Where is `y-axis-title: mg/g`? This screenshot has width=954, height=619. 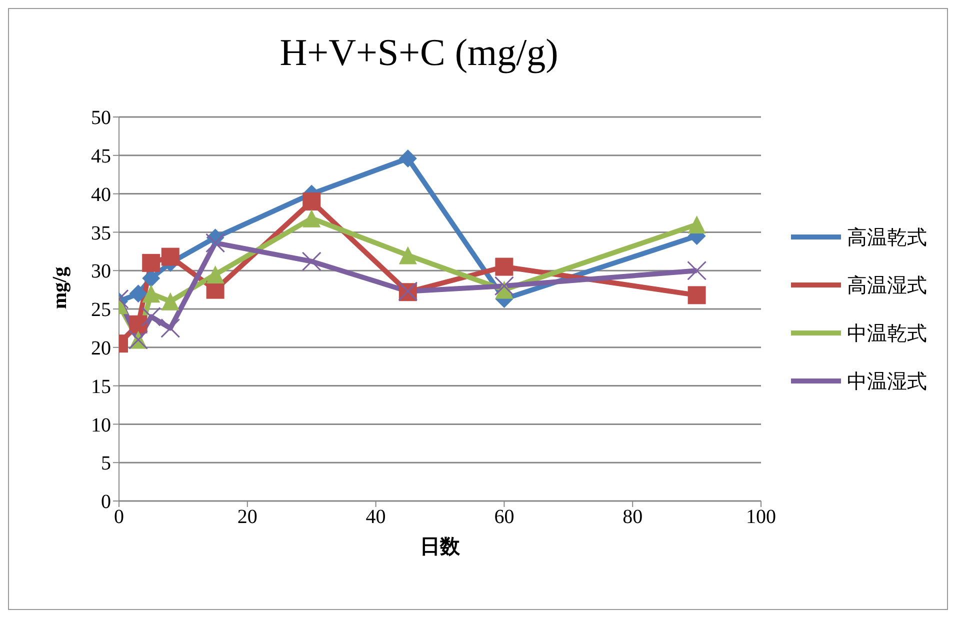
y-axis-title: mg/g is located at coordinates (60, 287).